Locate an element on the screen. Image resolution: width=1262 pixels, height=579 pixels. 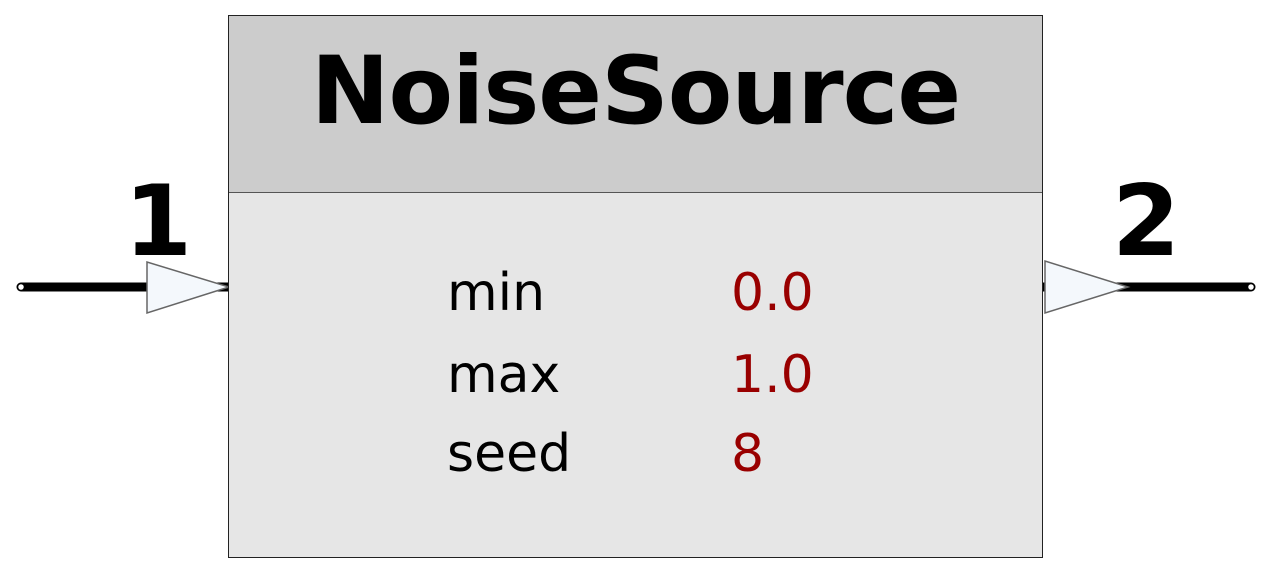
param-value: 1.0 is located at coordinates (772, 375).